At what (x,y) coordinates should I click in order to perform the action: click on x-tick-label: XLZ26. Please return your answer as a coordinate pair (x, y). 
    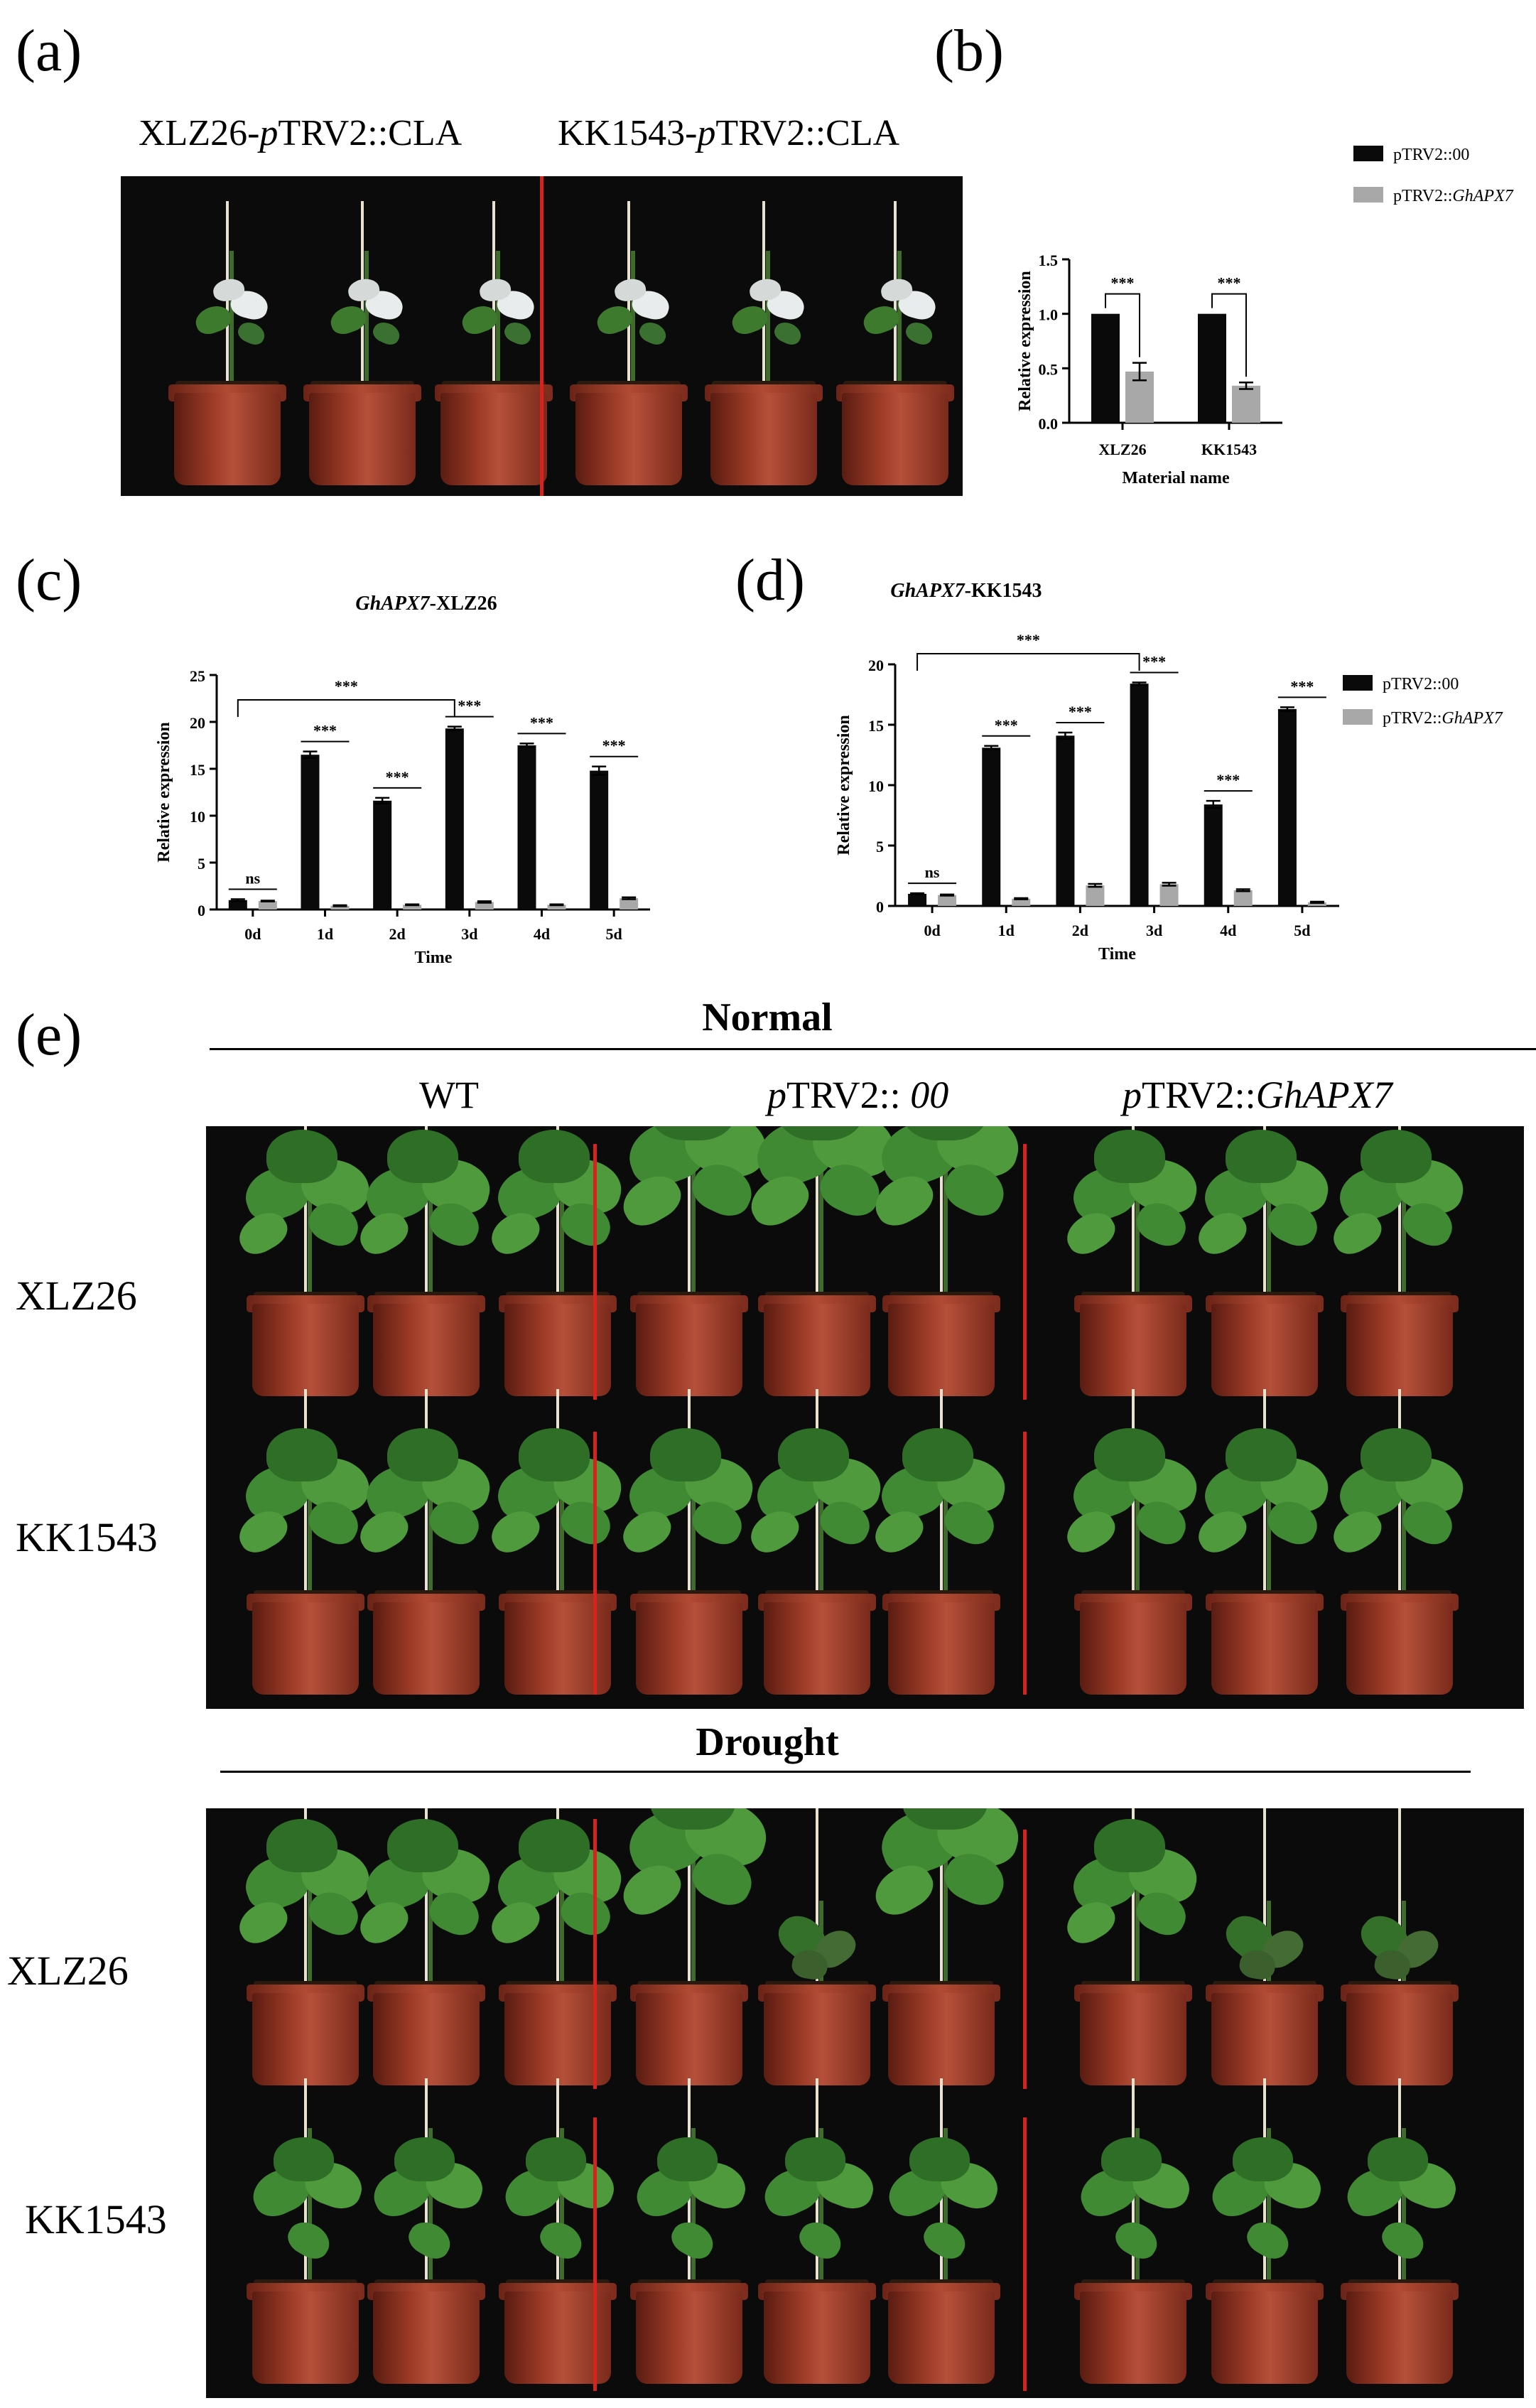
    Looking at the image, I should click on (1122, 449).